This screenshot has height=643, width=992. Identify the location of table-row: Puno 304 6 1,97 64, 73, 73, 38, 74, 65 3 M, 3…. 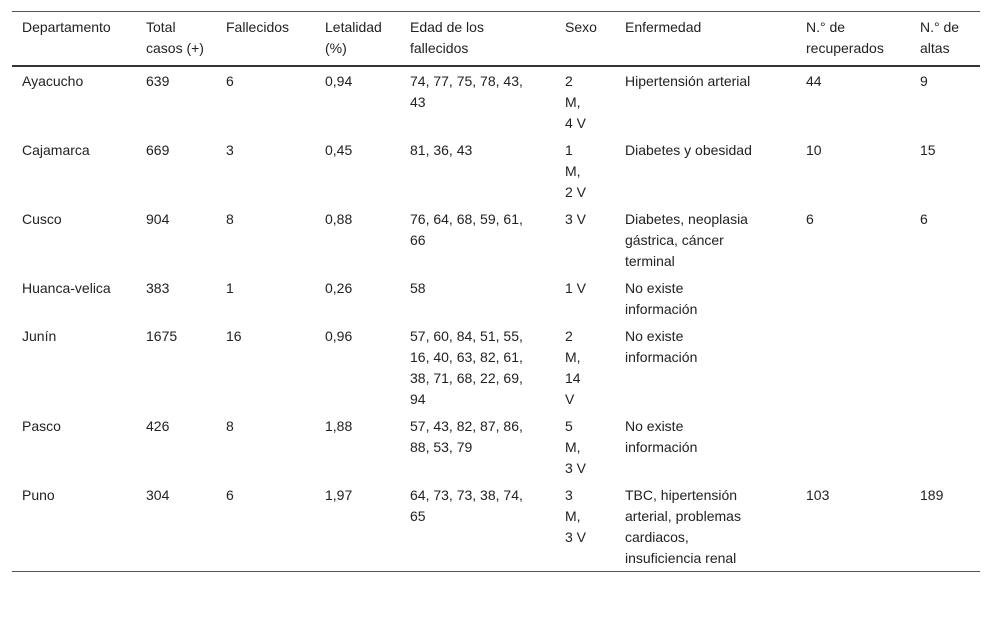
(496, 526).